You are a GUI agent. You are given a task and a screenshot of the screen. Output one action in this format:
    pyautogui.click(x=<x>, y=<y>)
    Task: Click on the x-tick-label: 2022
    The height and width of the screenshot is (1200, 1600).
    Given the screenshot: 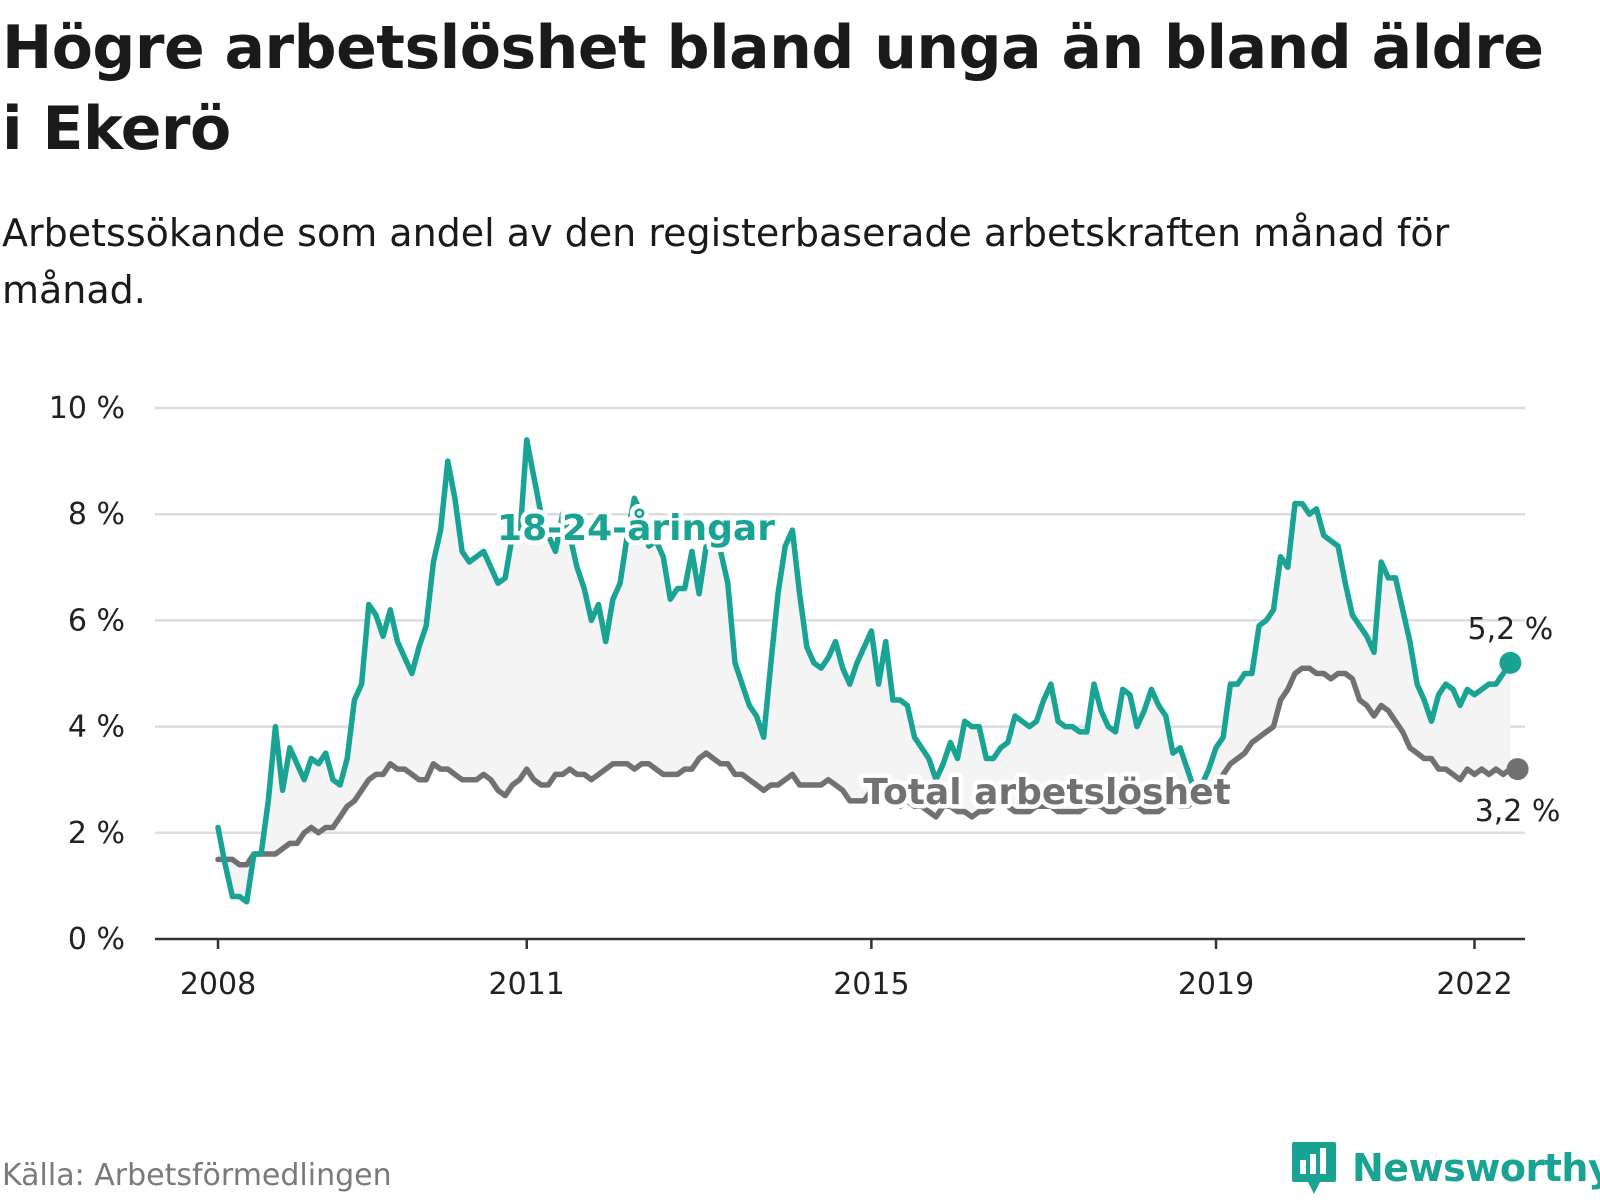 What is the action you would take?
    pyautogui.click(x=1474, y=984)
    